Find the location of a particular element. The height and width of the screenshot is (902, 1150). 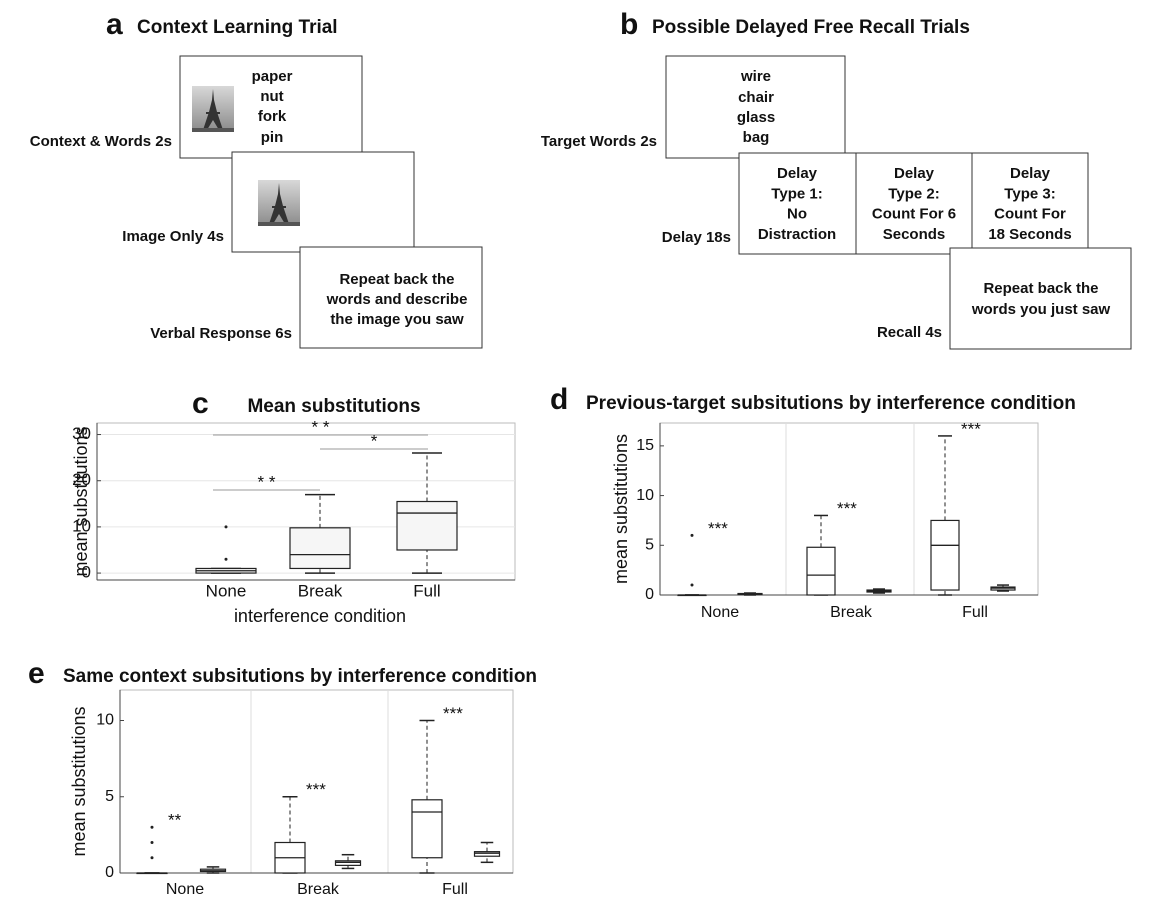

chart-title: Mean substitutions is located at coordinates (333, 406).